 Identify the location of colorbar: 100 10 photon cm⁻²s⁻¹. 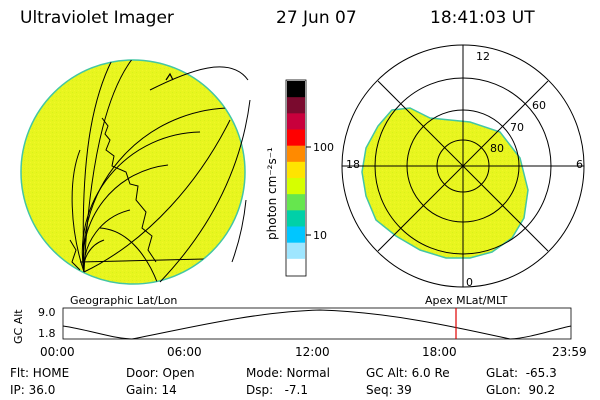
(299, 178).